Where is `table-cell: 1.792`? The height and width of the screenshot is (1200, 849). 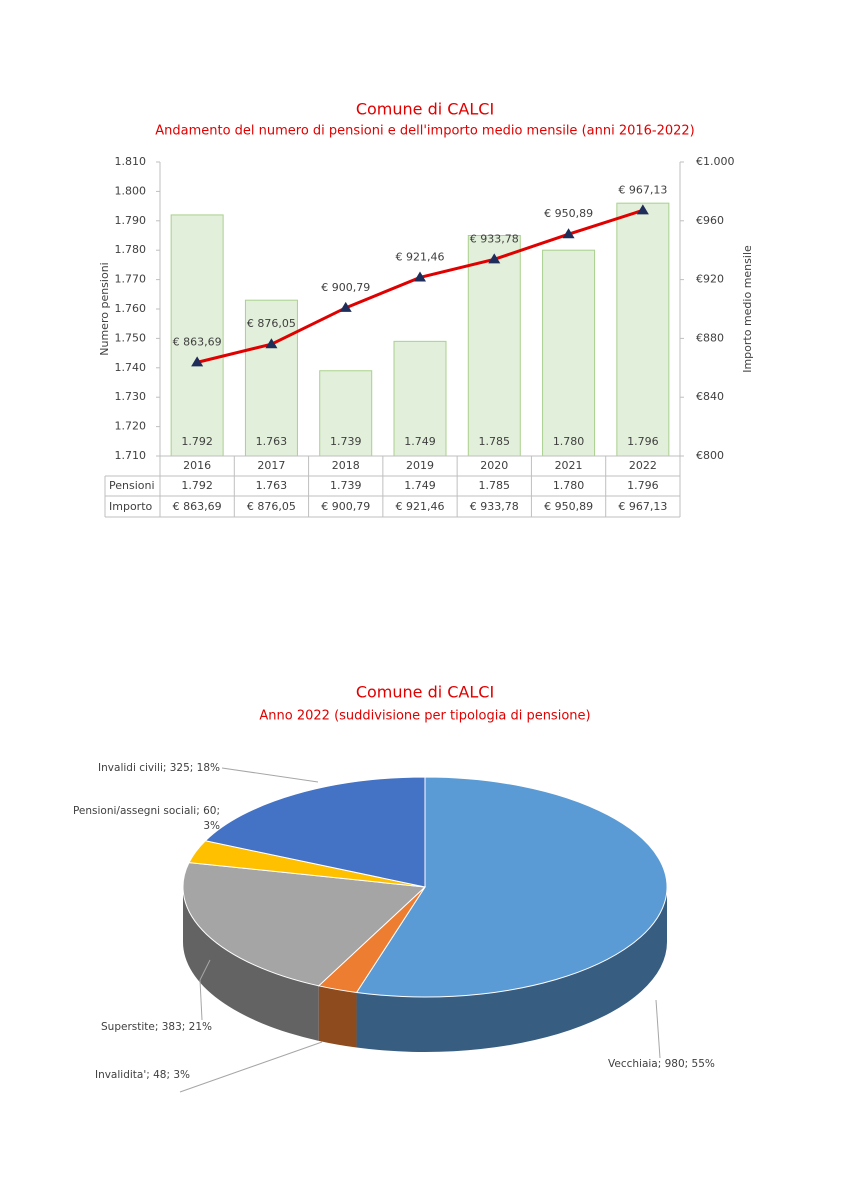
table-cell: 1.792 is located at coordinates (197, 485).